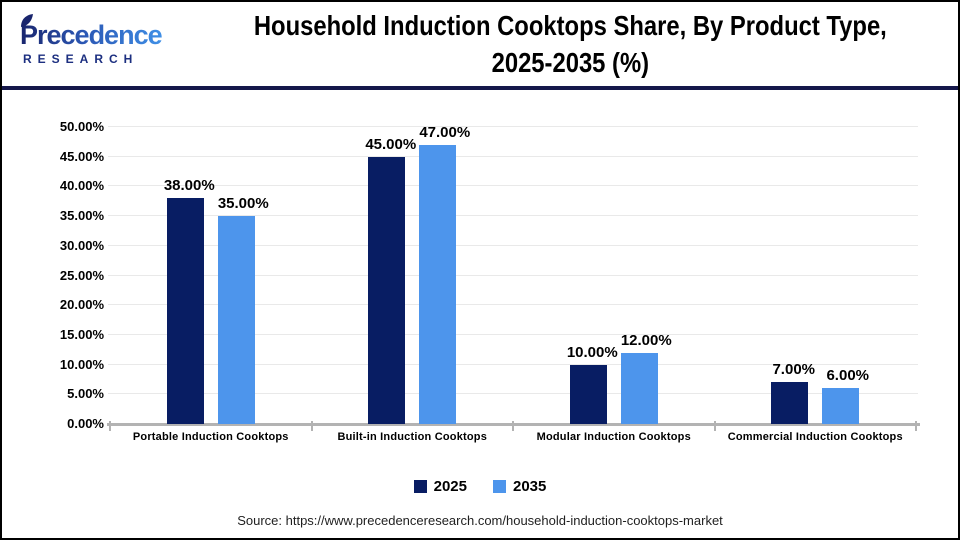 This screenshot has height=540, width=960. I want to click on brand-subname: RESEARCH, so click(81, 59).